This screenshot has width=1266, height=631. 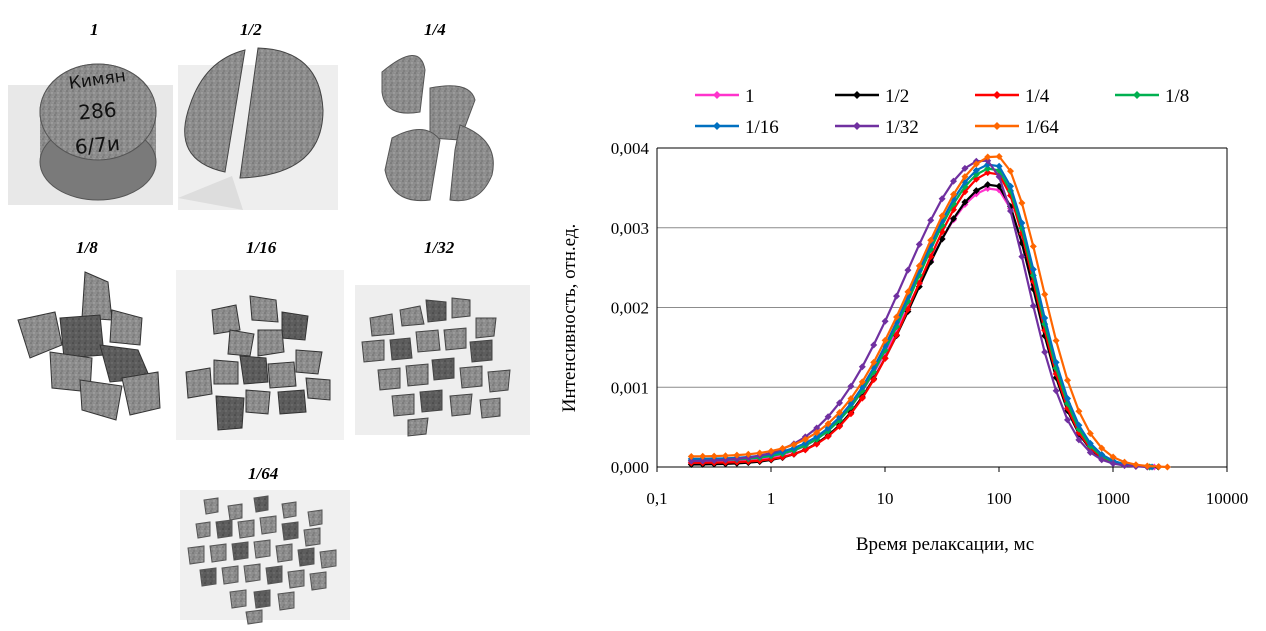 I want to click on sample-label-1-2: 1/2, so click(x=251, y=29).